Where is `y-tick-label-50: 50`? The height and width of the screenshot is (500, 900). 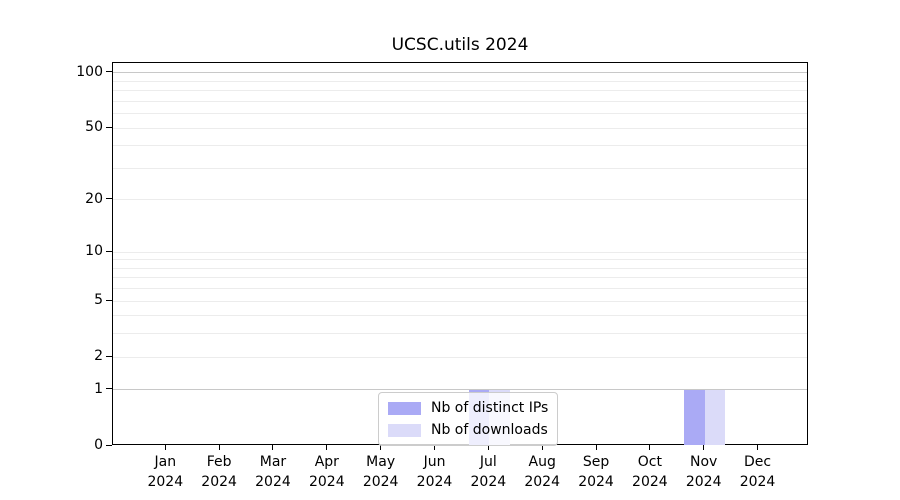
y-tick-label-50: 50 is located at coordinates (94, 127).